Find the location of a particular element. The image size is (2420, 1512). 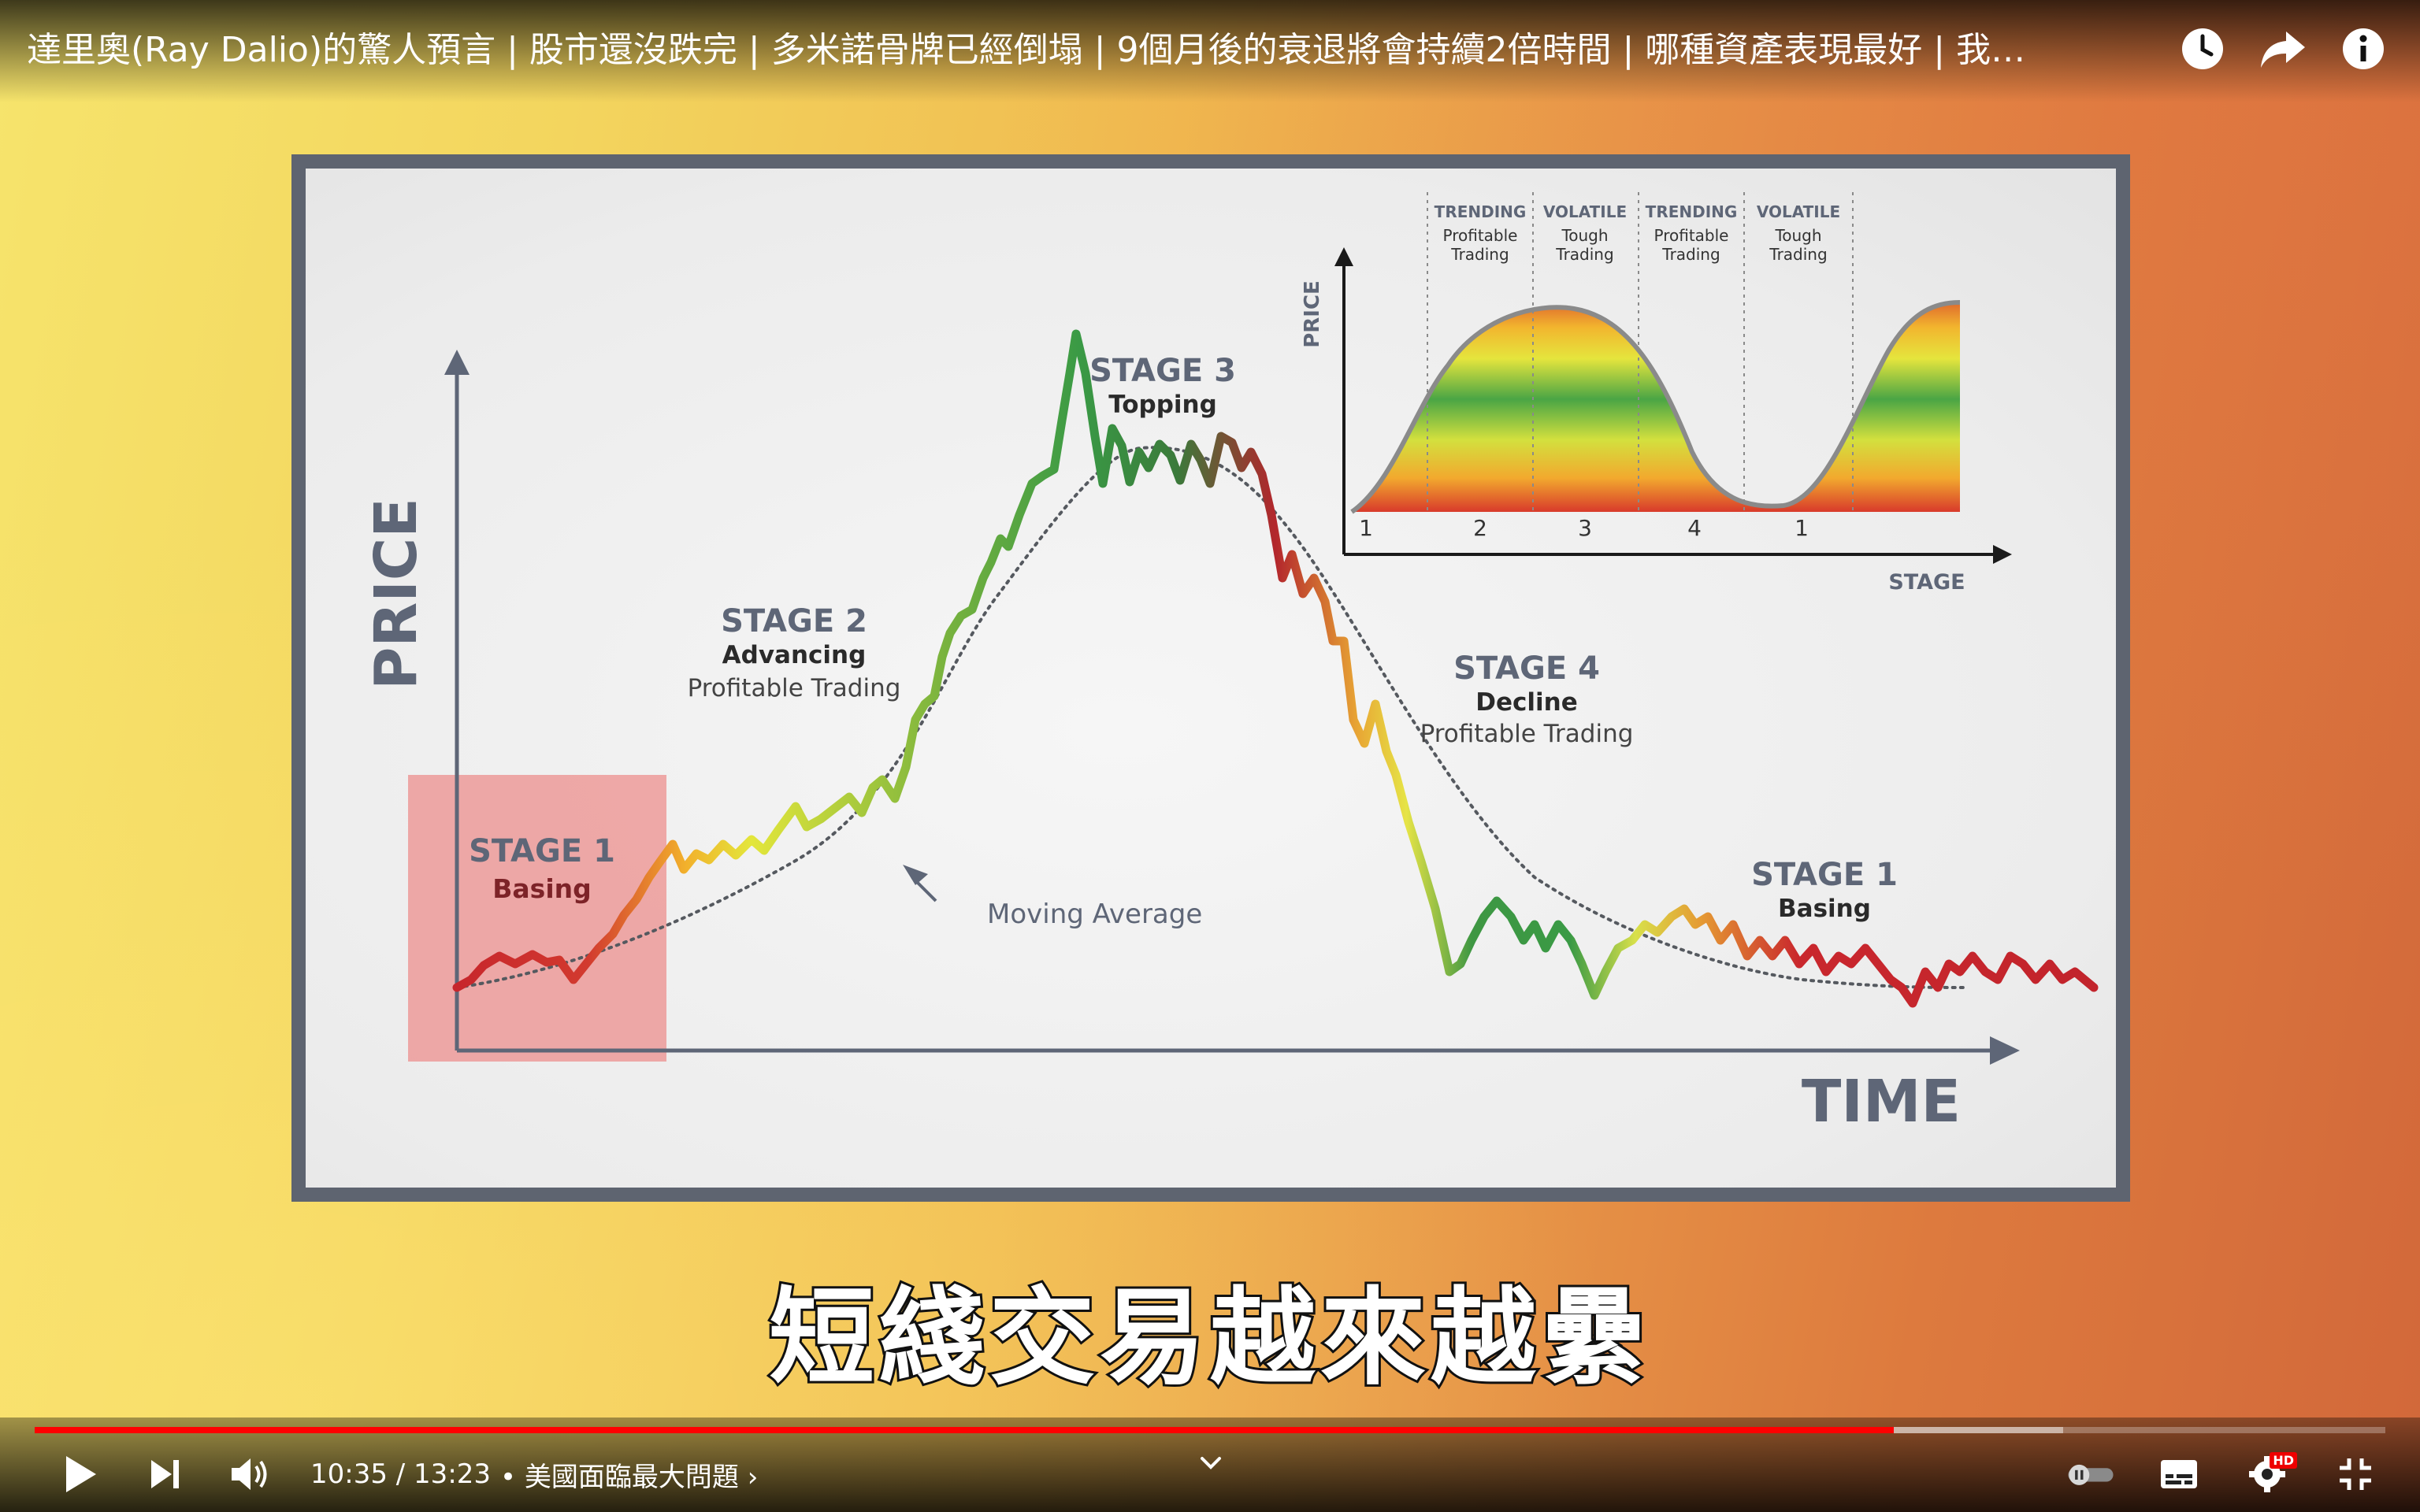

inset-x-arrow is located at coordinates (2003, 554).